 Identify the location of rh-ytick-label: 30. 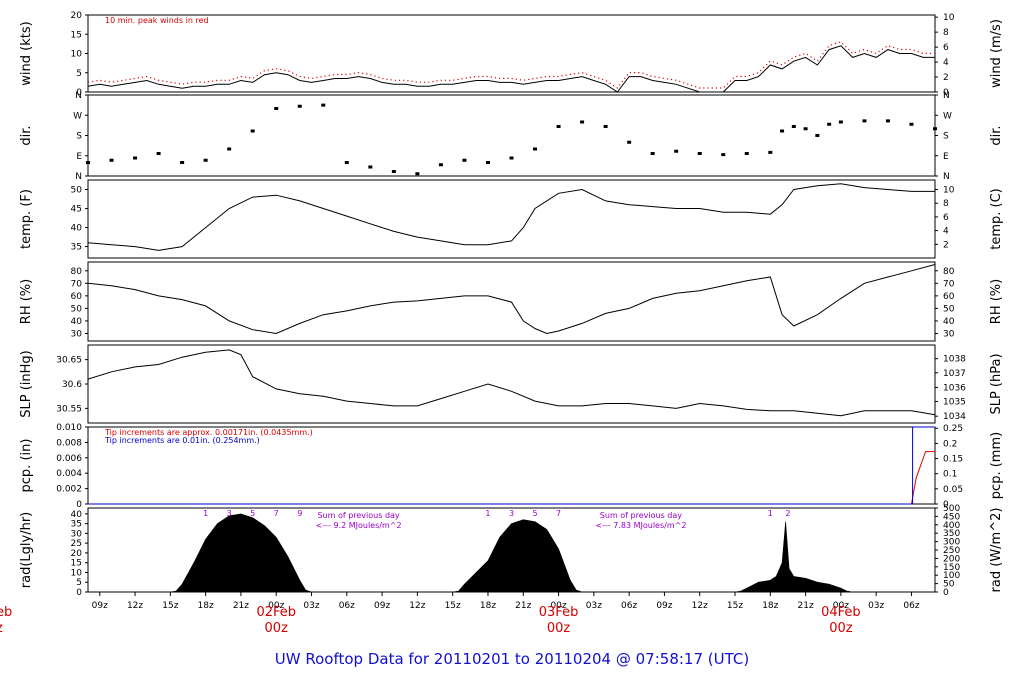
(77, 334).